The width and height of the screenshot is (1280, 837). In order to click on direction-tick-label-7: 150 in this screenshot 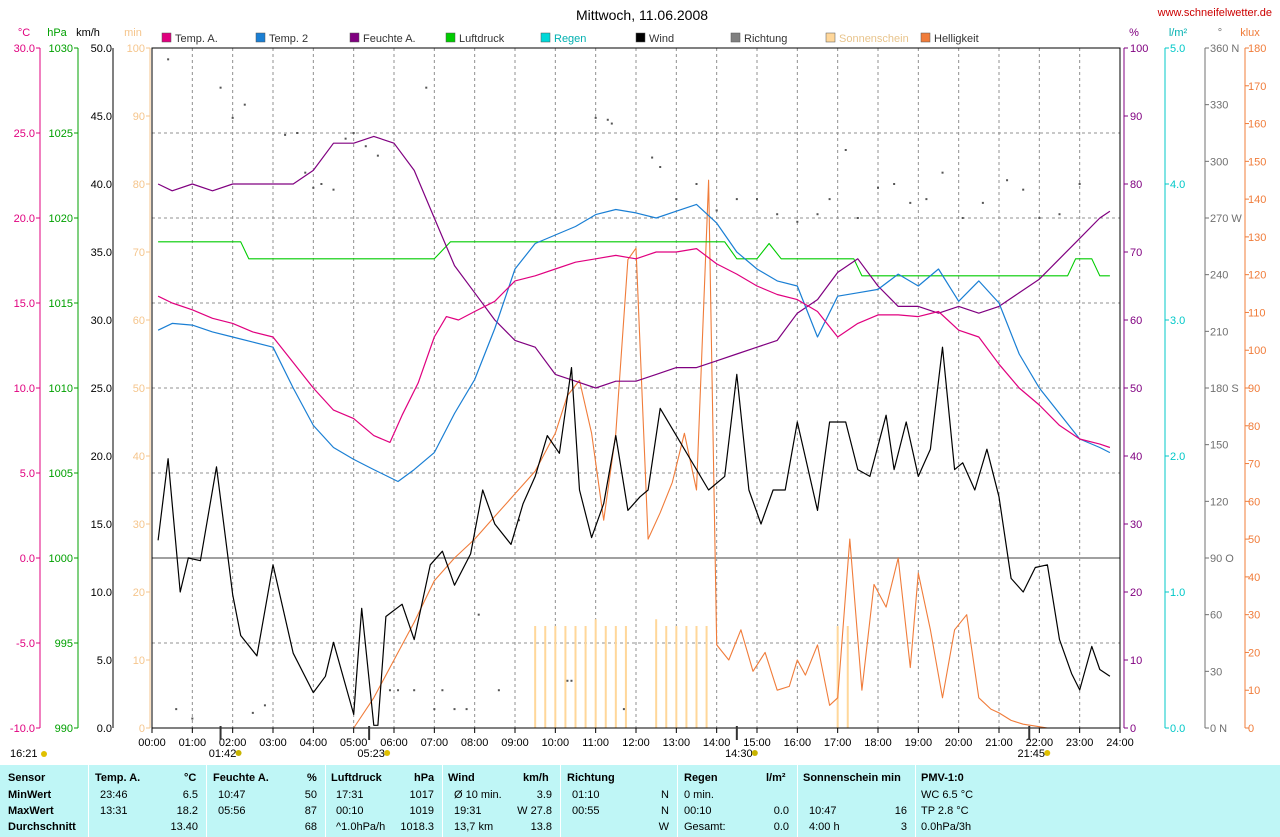, I will do `click(1219, 446)`.